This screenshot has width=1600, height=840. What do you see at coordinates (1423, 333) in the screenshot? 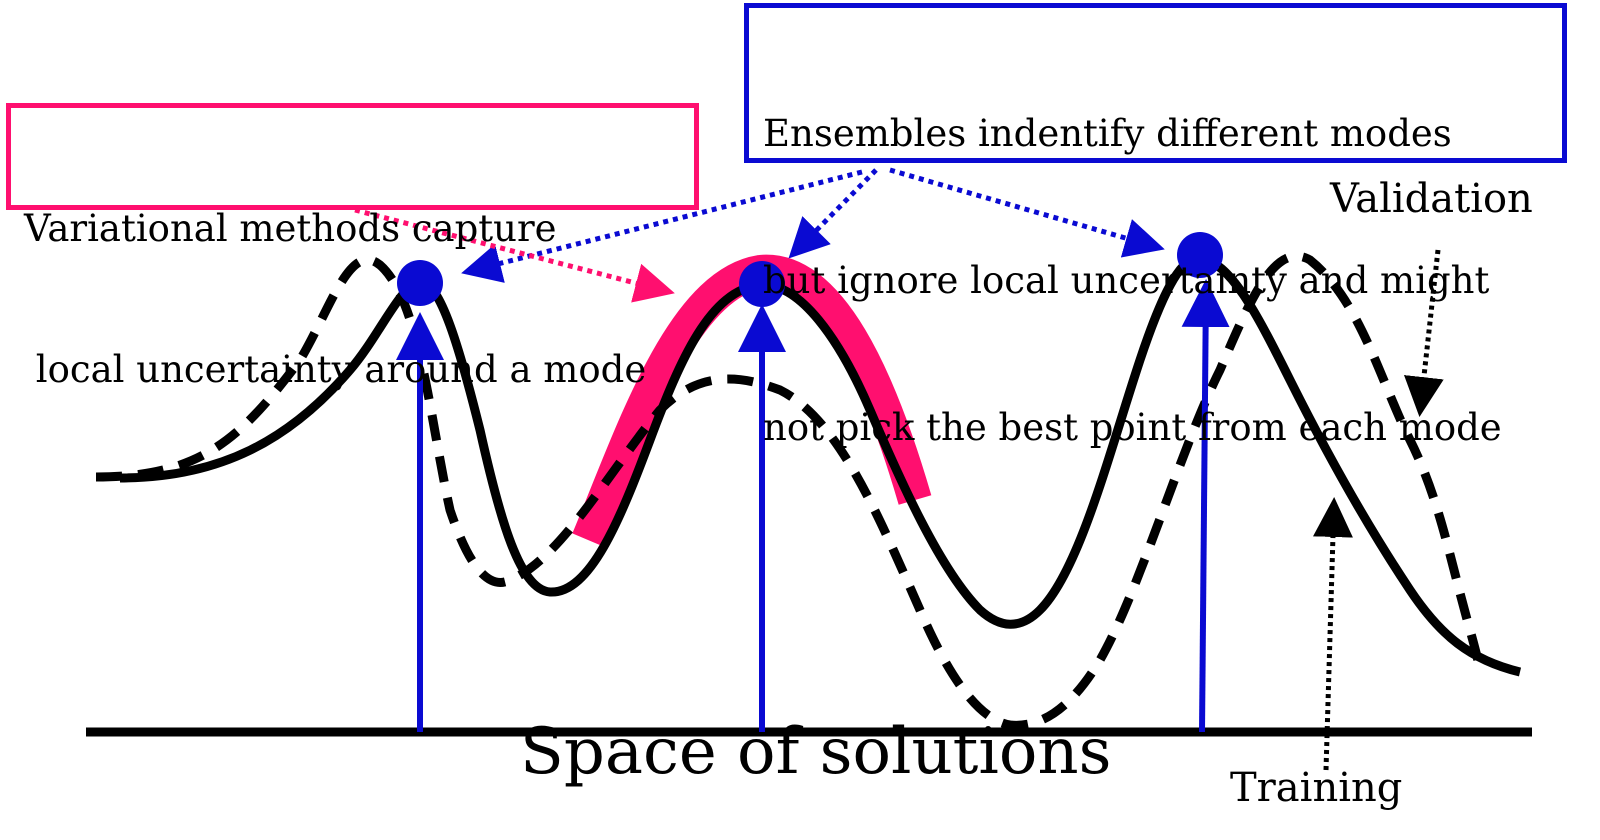
I see `validation-pointer` at bounding box center [1423, 333].